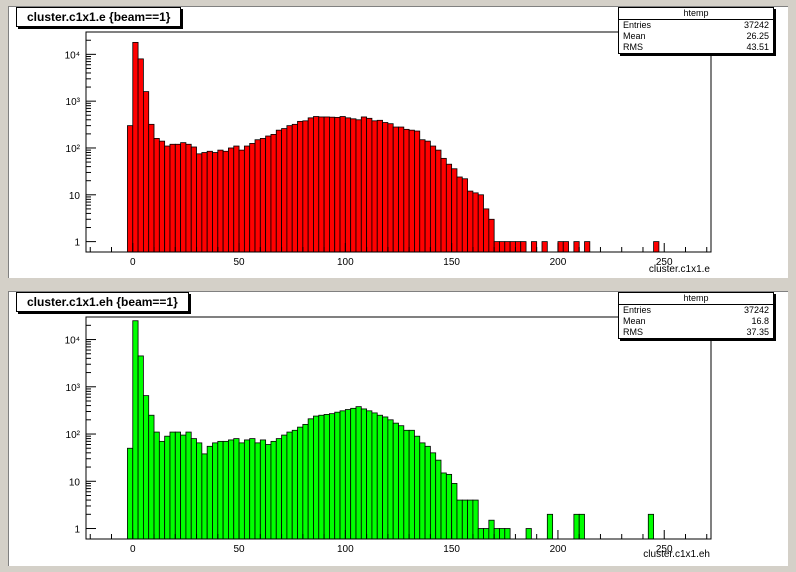 Image resolution: width=796 pixels, height=572 pixels. I want to click on stats-value: 37242, so click(756, 310).